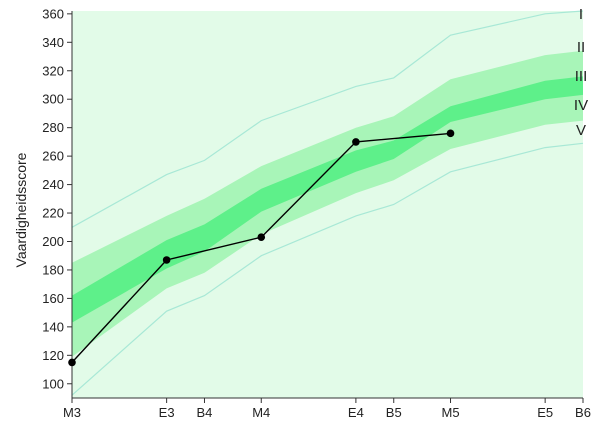 Image resolution: width=594 pixels, height=426 pixels. I want to click on y-tick-label: 140, so click(53, 326).